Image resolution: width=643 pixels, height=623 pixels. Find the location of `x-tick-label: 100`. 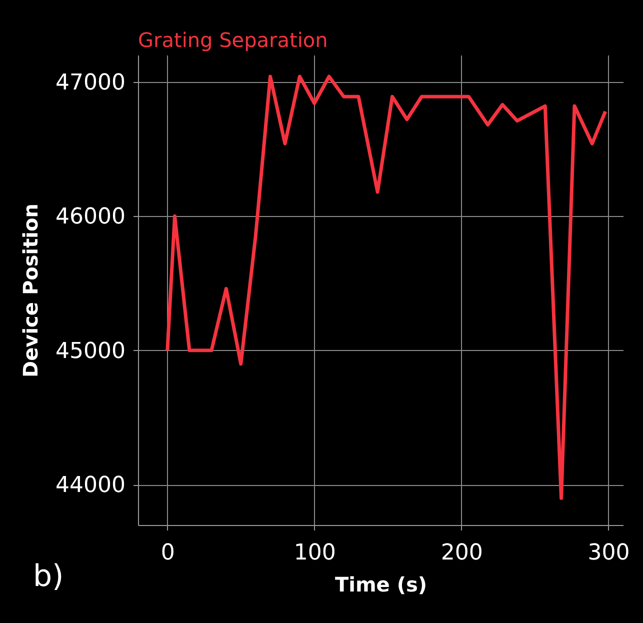

x-tick-label: 100 is located at coordinates (315, 553).